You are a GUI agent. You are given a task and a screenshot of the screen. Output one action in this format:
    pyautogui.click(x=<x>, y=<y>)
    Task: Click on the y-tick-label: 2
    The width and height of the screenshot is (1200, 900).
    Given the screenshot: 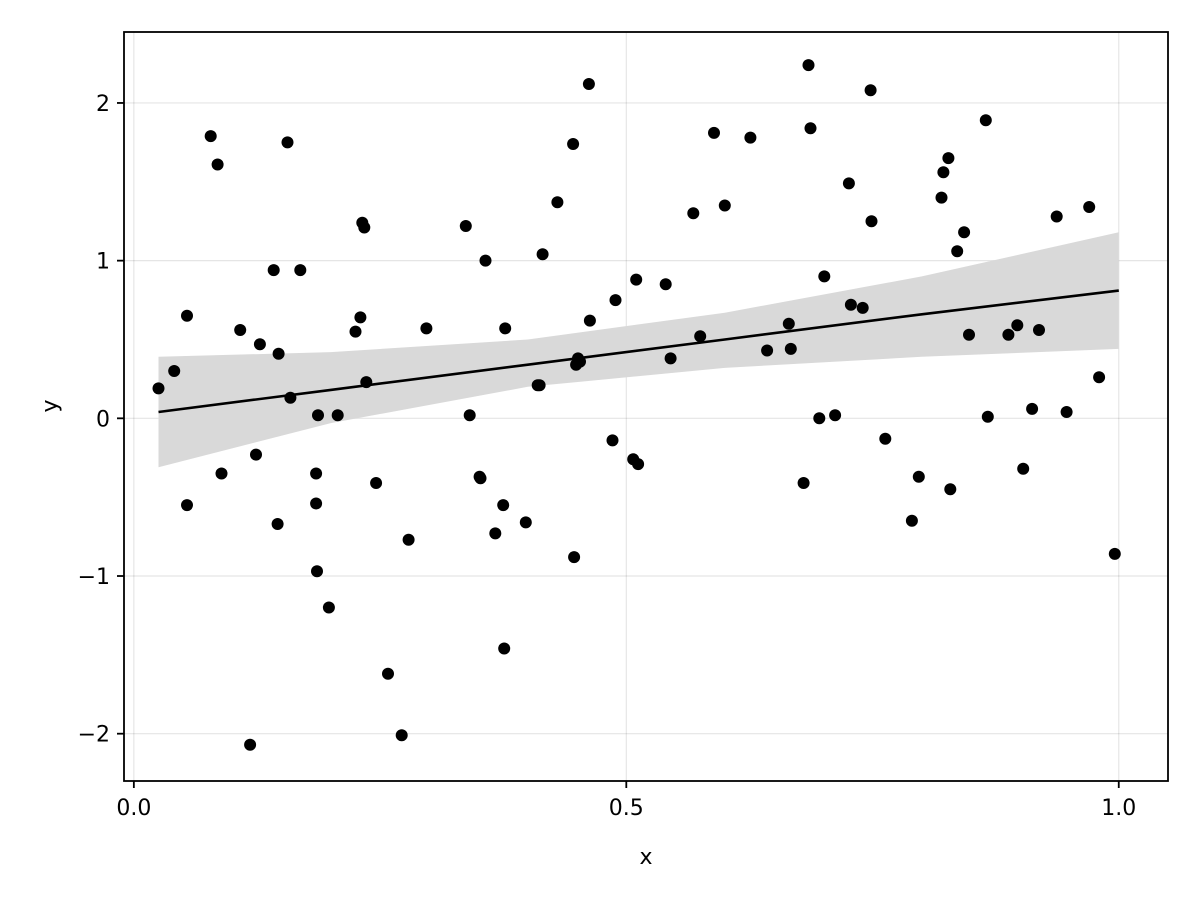 What is the action you would take?
    pyautogui.click(x=103, y=104)
    